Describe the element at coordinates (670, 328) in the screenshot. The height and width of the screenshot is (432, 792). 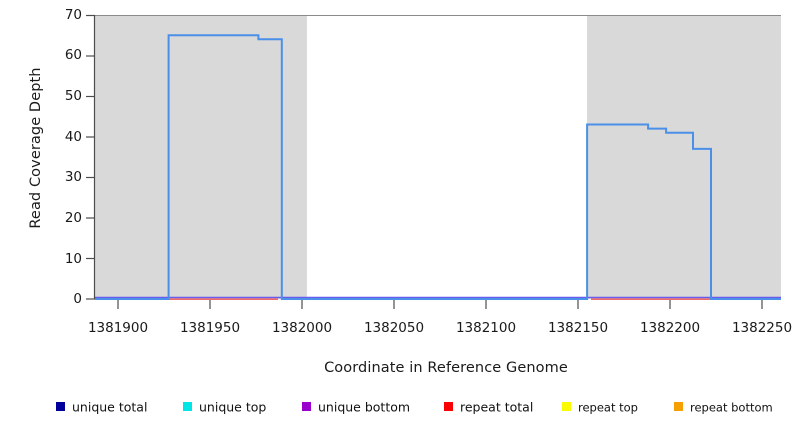
I see `x-tick-label-1382200: 1382200` at that location.